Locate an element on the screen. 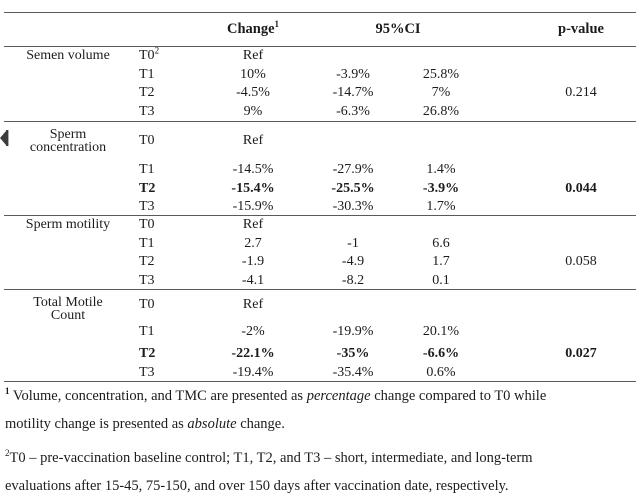  row-group-label-line2: Count is located at coordinates (68, 315).